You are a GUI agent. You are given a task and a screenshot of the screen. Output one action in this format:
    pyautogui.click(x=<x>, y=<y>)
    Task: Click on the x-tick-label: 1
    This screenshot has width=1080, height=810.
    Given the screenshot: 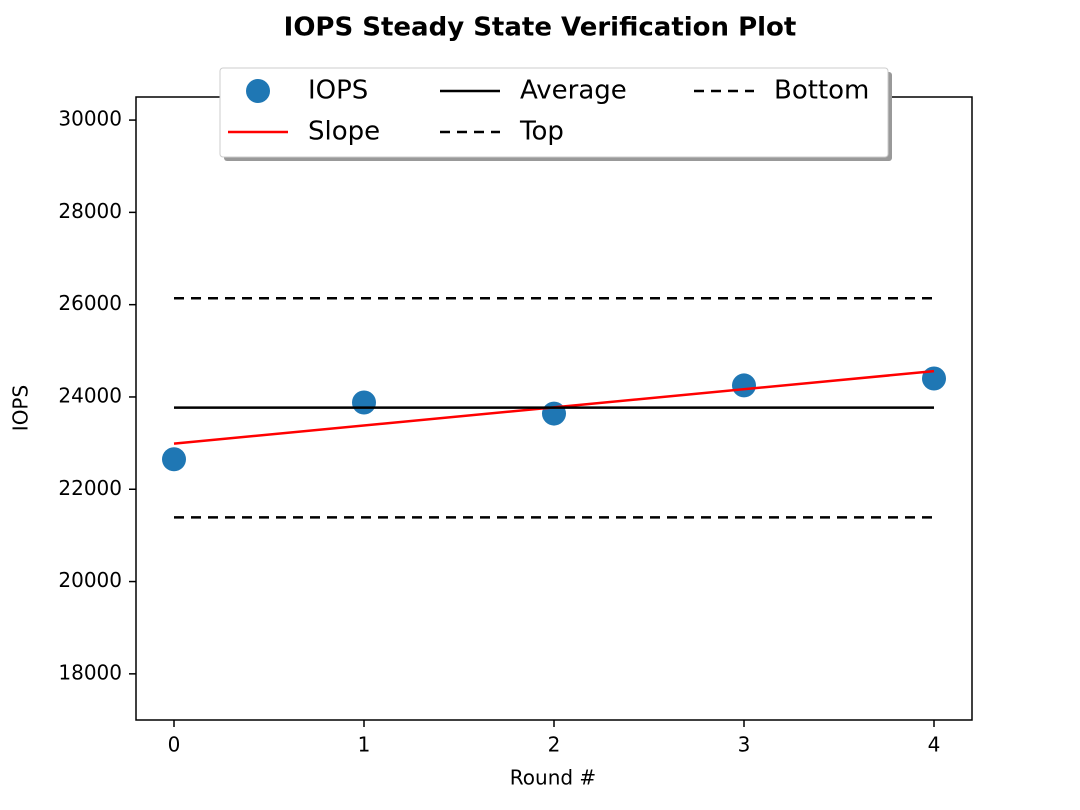 What is the action you would take?
    pyautogui.click(x=364, y=745)
    